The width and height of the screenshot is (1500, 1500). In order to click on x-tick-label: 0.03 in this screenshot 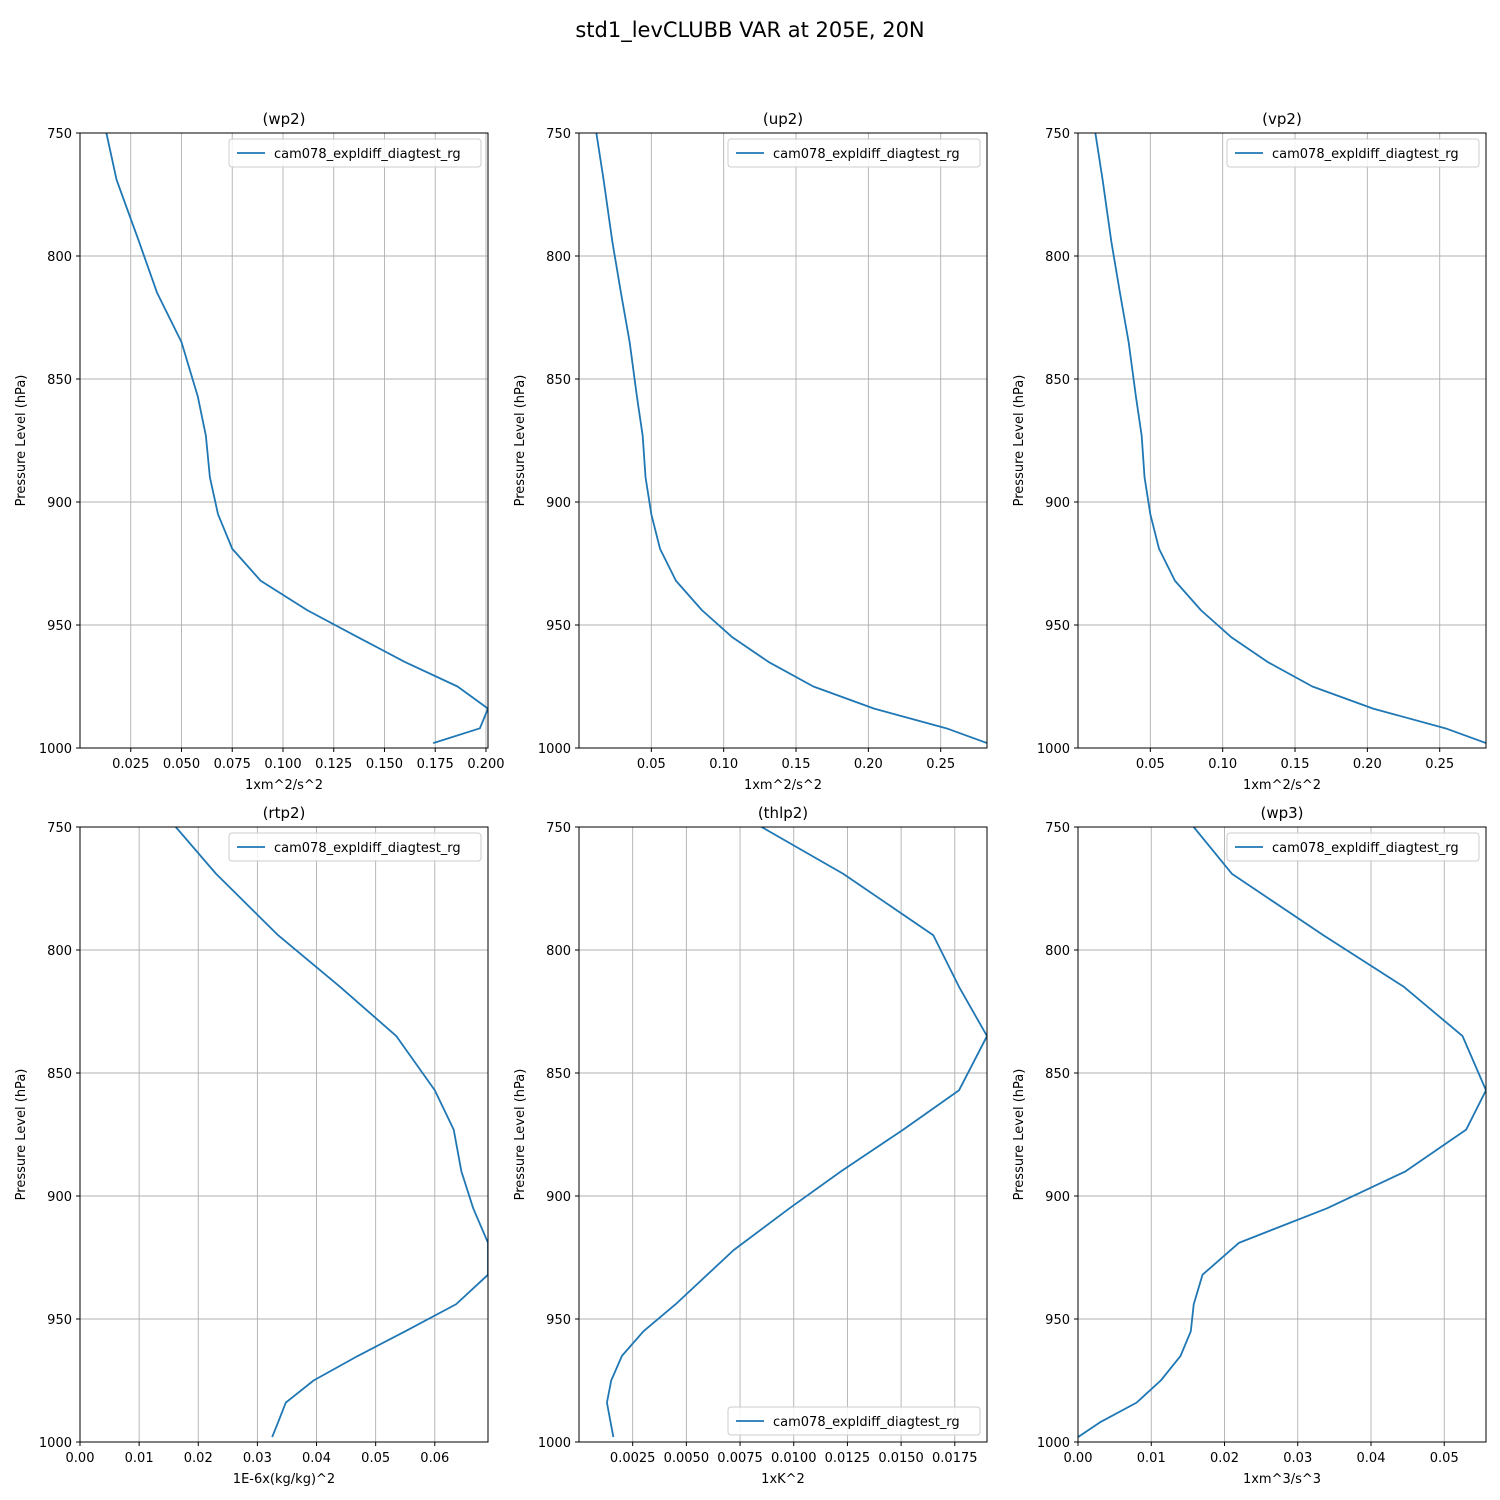, I will do `click(1297, 1458)`.